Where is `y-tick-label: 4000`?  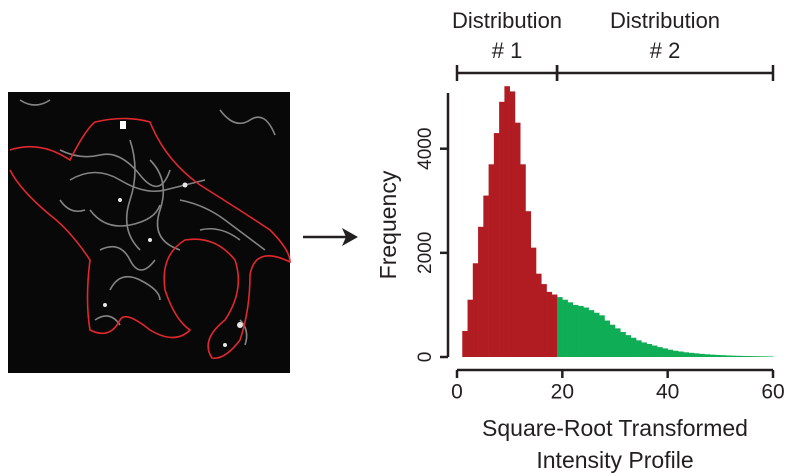 y-tick-label: 4000 is located at coordinates (425, 149).